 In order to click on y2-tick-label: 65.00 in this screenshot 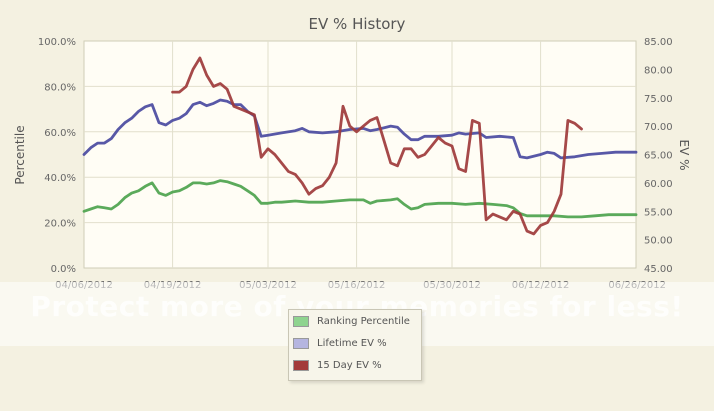, I will do `click(658, 156)`.